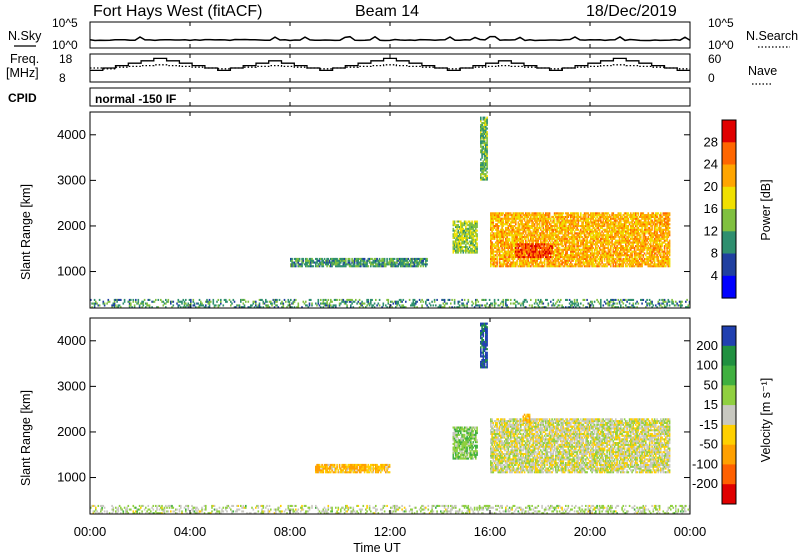 This screenshot has height=559, width=800. I want to click on nsky-tick-bottom: 10^0, so click(65, 45).